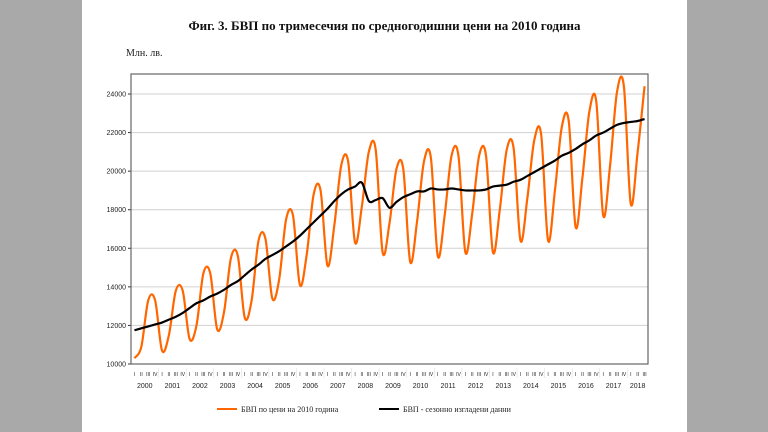 Image resolution: width=768 pixels, height=432 pixels. Describe the element at coordinates (117, 326) in the screenshot. I see `y-tick-label: 12000` at that location.